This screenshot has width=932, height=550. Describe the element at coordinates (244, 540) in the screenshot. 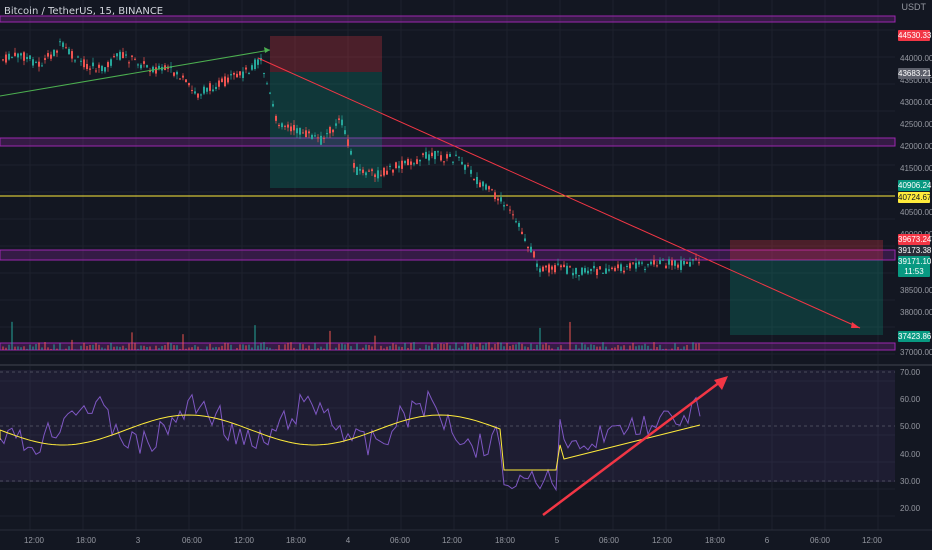

I see `time-tick-label: 12:00` at that location.